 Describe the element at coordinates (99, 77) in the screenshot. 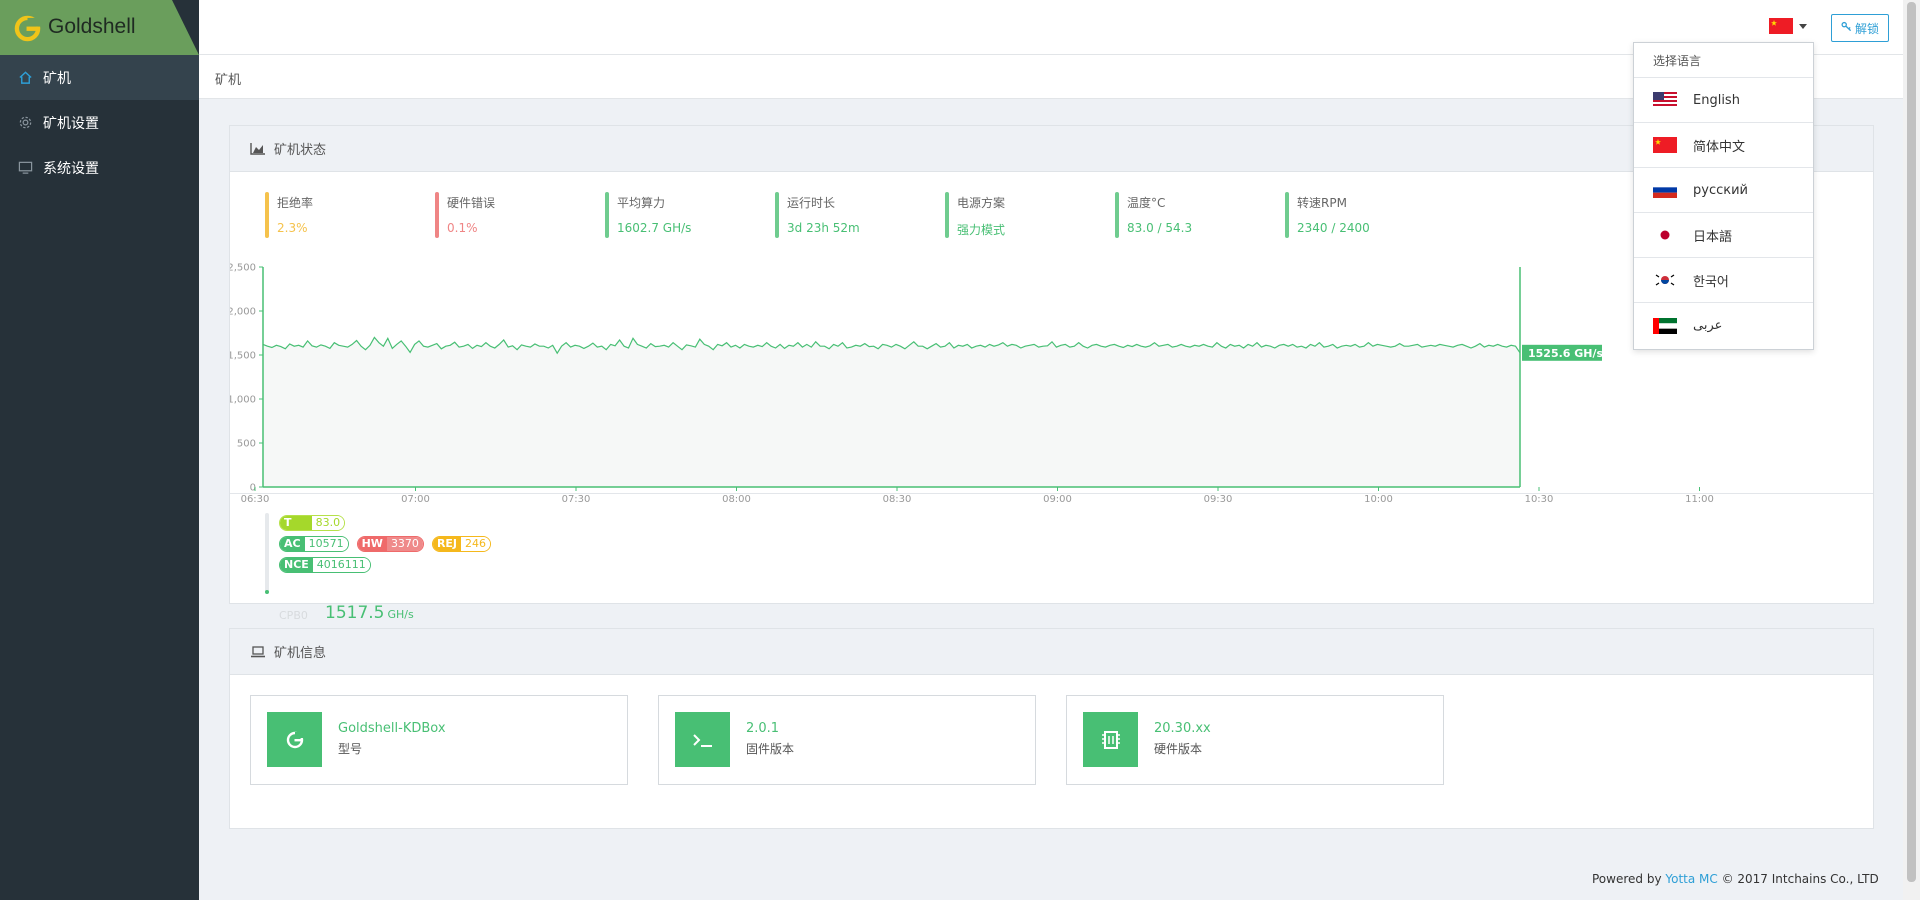

I see `sidebar-item-miner: 矿机` at that location.